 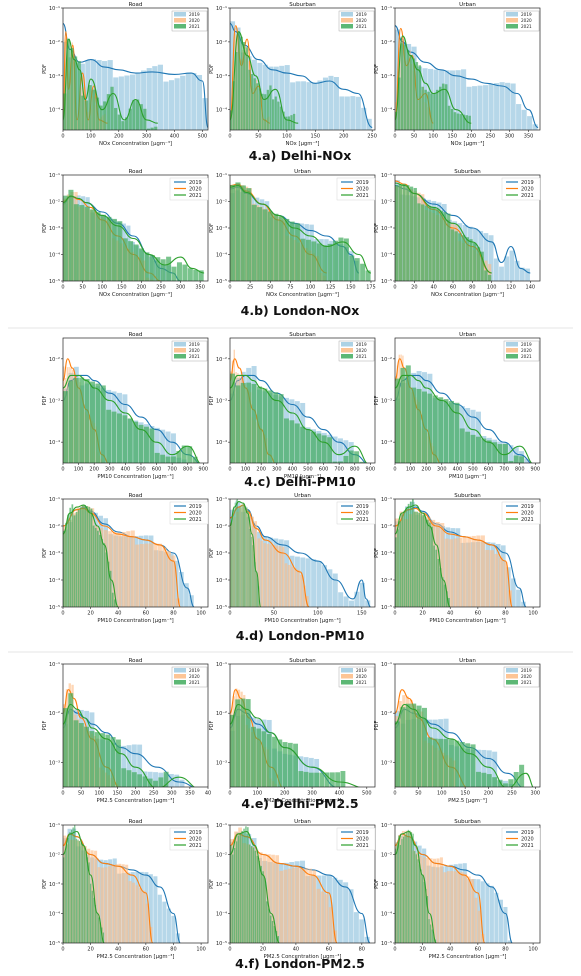 What do you see at coordinates (173, 950) in the screenshot?
I see `x-tick-label: 80` at bounding box center [173, 950].